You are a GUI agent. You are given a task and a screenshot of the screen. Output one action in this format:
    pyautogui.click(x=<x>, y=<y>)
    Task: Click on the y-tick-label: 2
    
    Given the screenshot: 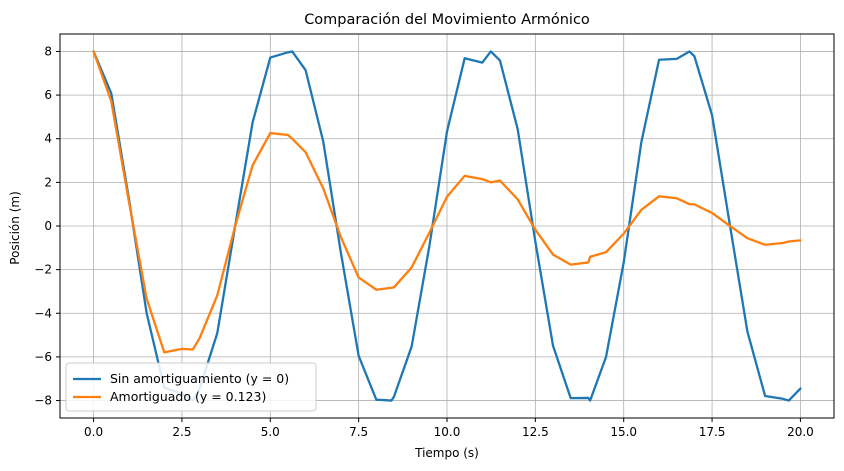 What is the action you would take?
    pyautogui.click(x=48, y=182)
    